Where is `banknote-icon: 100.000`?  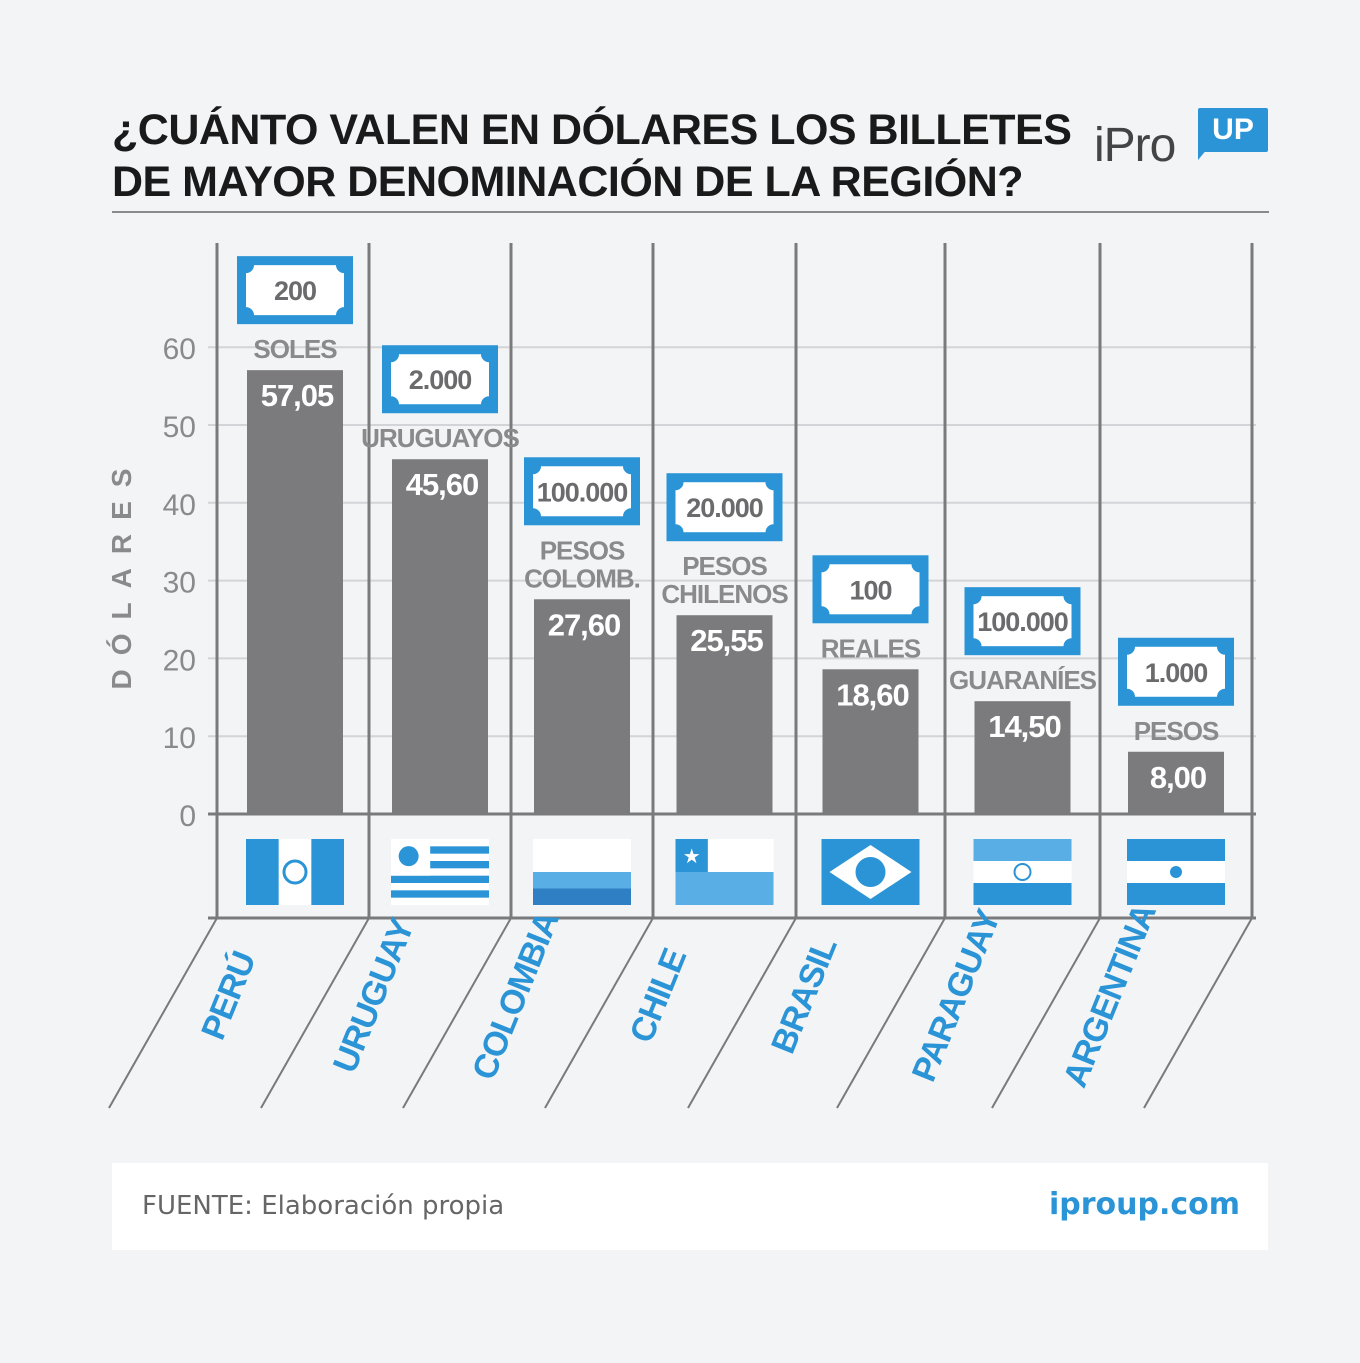
banknote-icon: 100.000 is located at coordinates (1022, 621).